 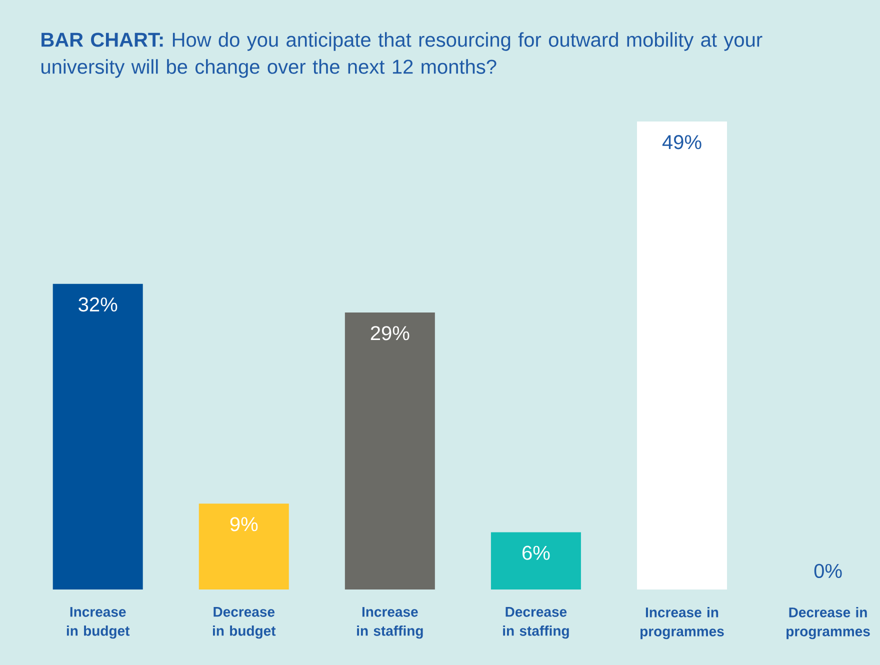 I want to click on x-tick-label: Decrease in budget, so click(x=244, y=623).